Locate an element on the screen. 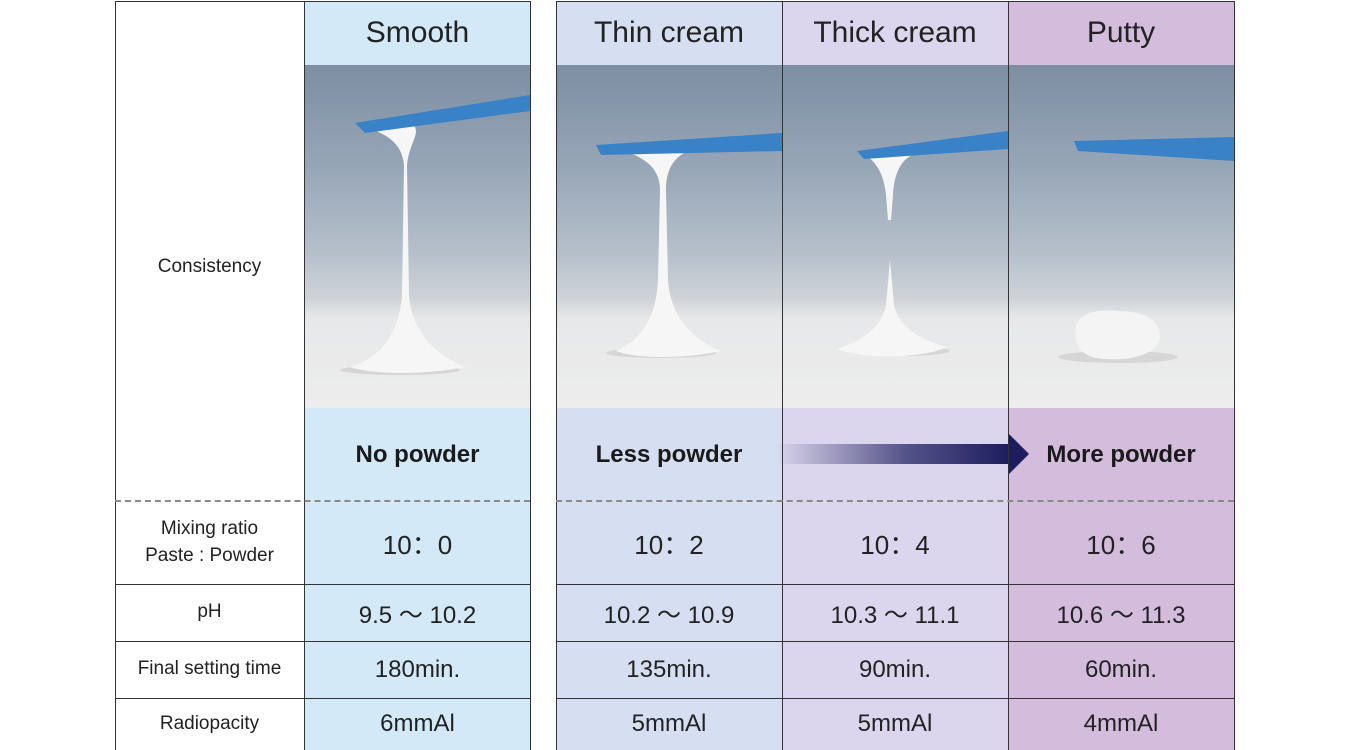  grid-left-edge is located at coordinates (115, 375).